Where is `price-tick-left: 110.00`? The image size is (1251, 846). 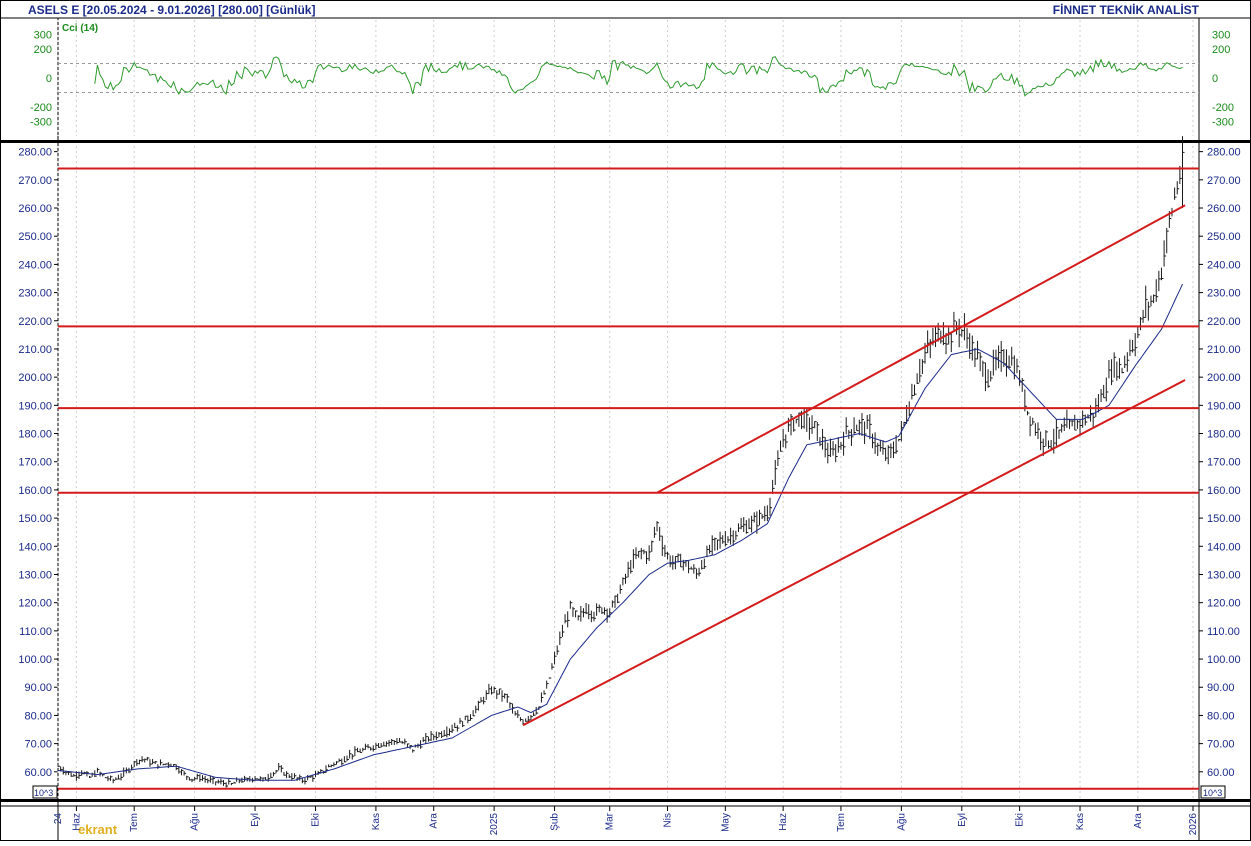
price-tick-left: 110.00 is located at coordinates (35, 632).